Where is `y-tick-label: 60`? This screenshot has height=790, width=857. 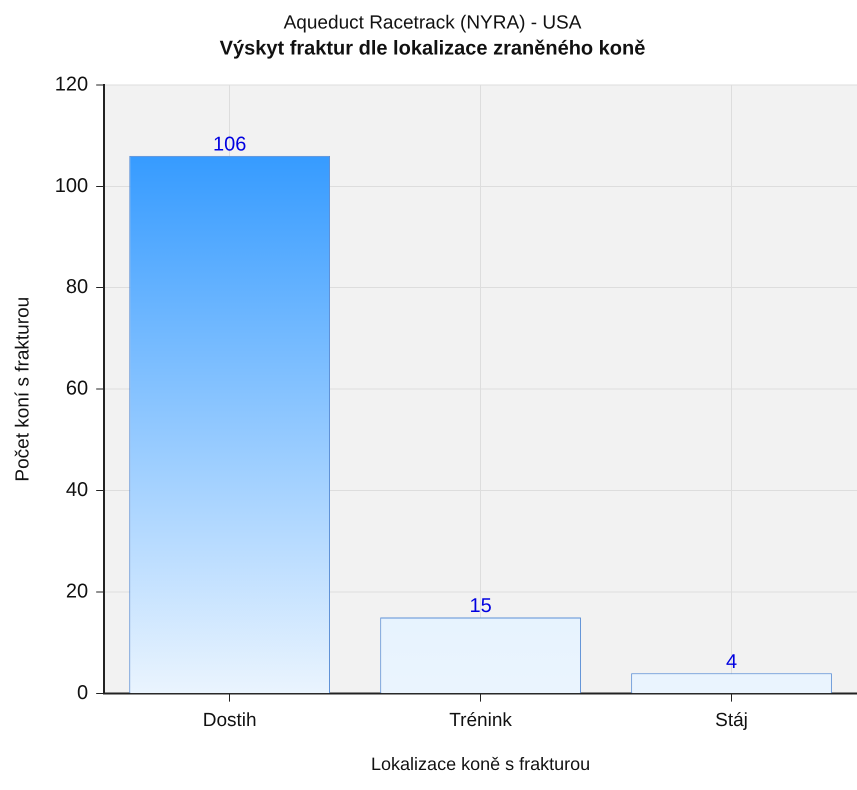
y-tick-label: 60 is located at coordinates (77, 389).